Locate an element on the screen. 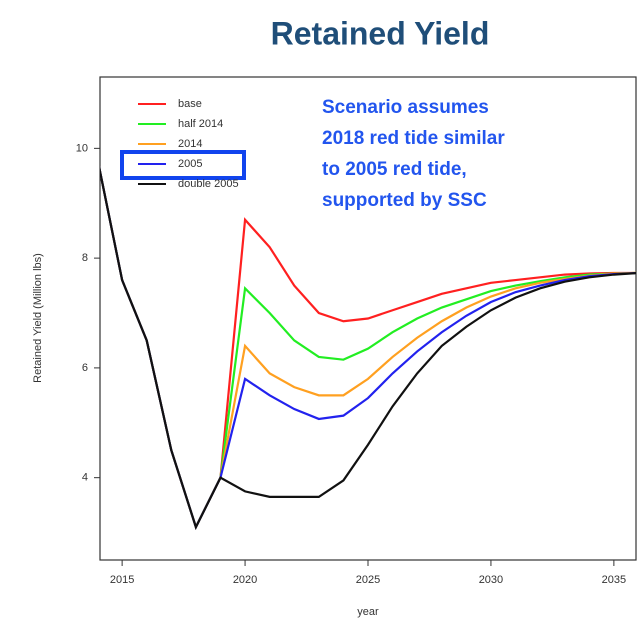 This screenshot has width=641, height=624. annotation-line: 2018 red tide similar is located at coordinates (413, 138).